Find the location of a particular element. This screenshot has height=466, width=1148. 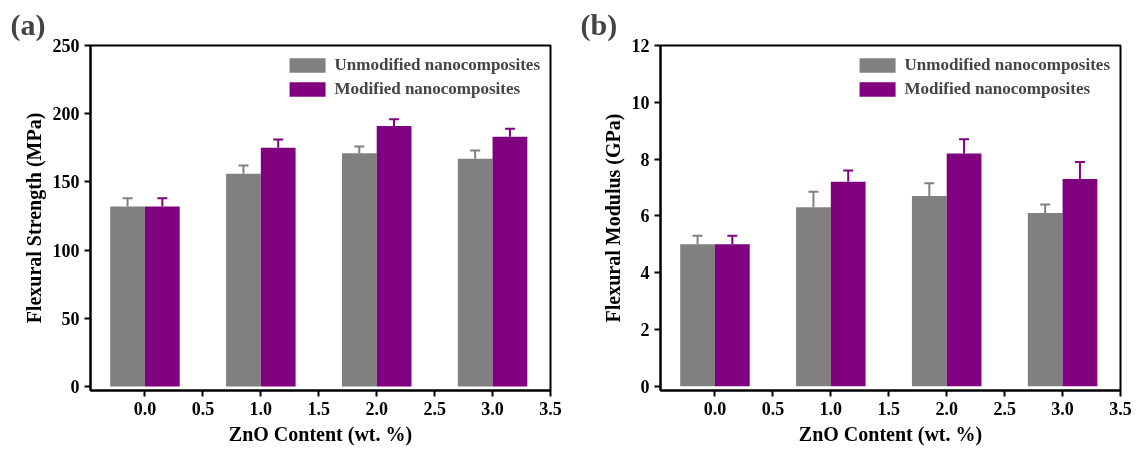

y-tick-label: 200 is located at coordinates (66, 114).